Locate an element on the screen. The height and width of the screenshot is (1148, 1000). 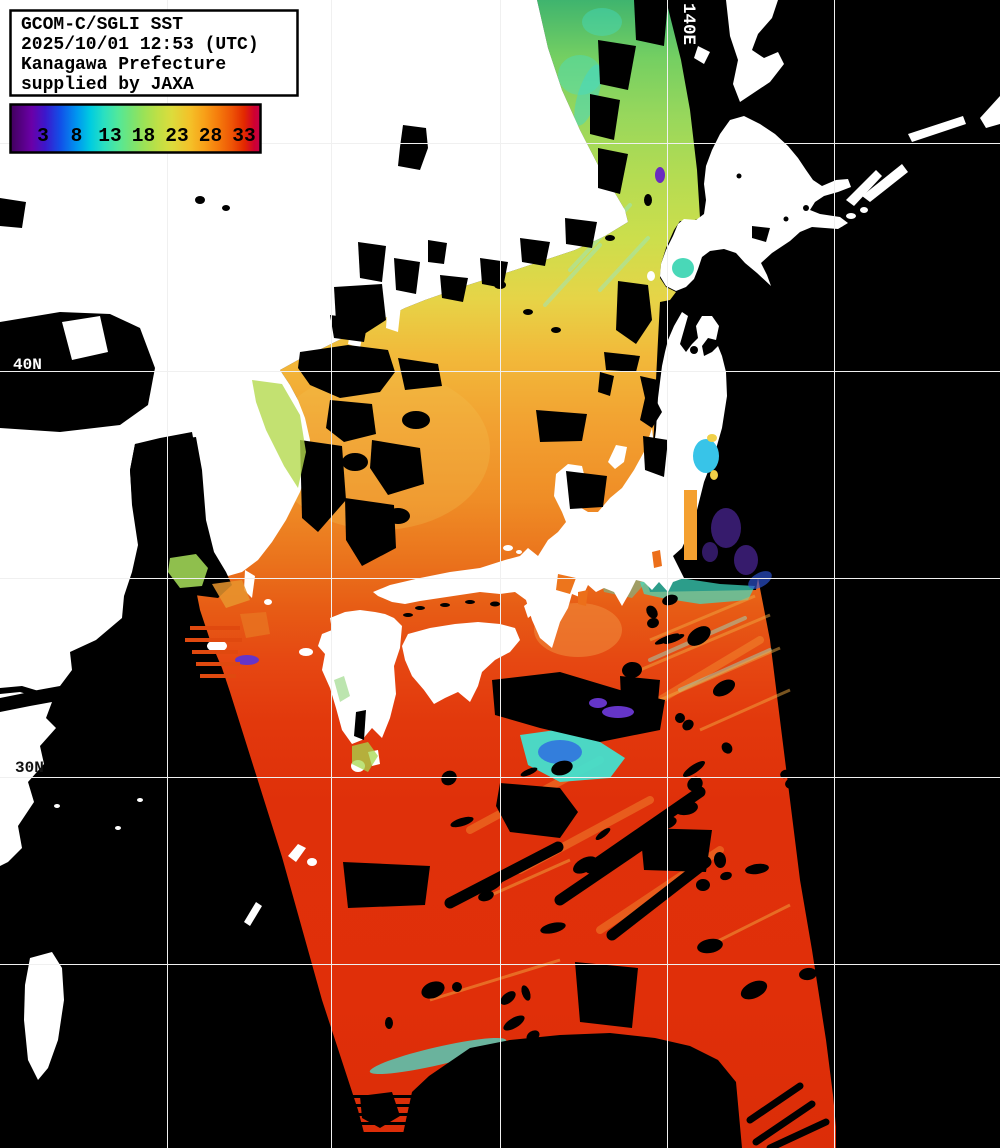
svg-text: 33 is located at coordinates (243, 136).